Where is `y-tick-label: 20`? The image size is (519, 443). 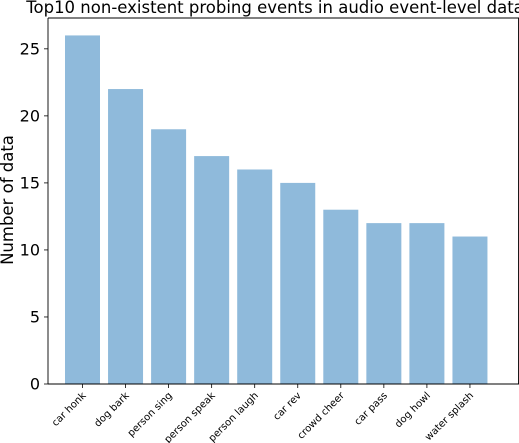
y-tick-label: 20 is located at coordinates (30, 115).